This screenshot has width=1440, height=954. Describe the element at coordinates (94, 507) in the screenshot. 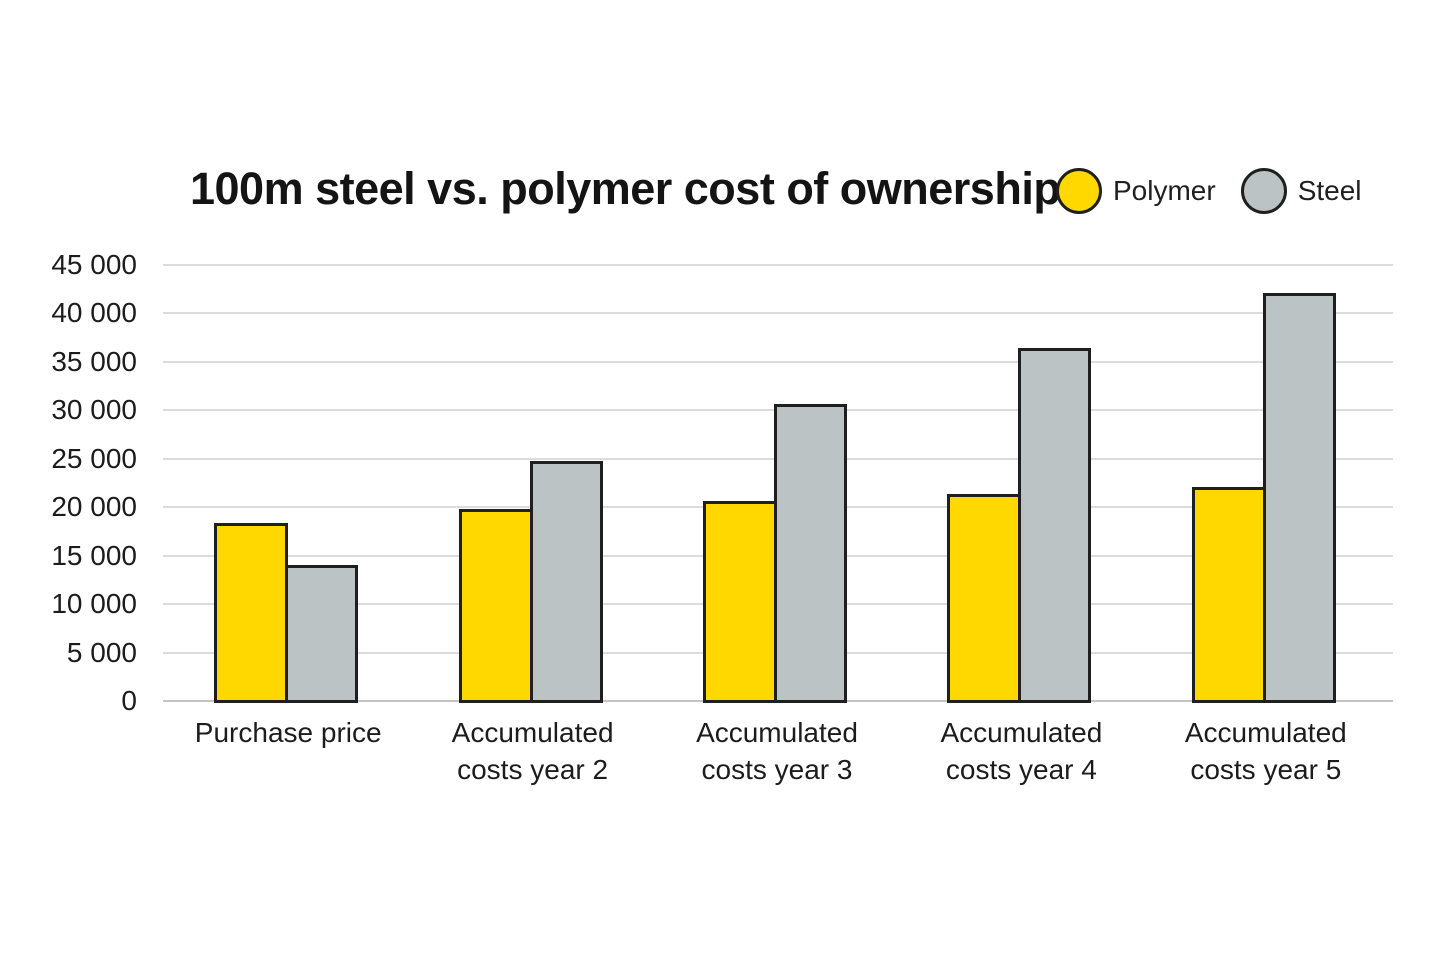

I see `y-tick-label: 20 000` at that location.